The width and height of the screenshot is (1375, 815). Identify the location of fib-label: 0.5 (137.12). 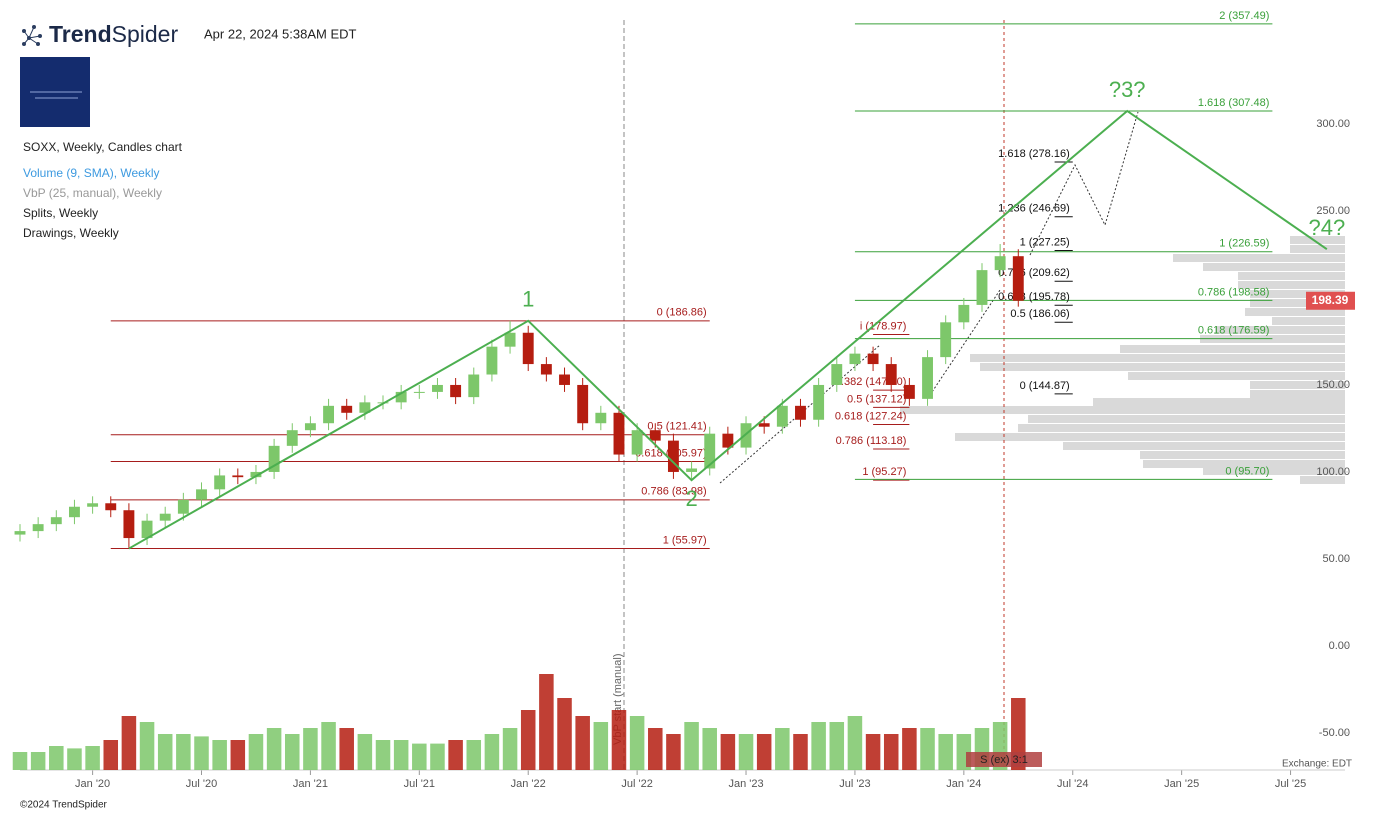
(876, 399).